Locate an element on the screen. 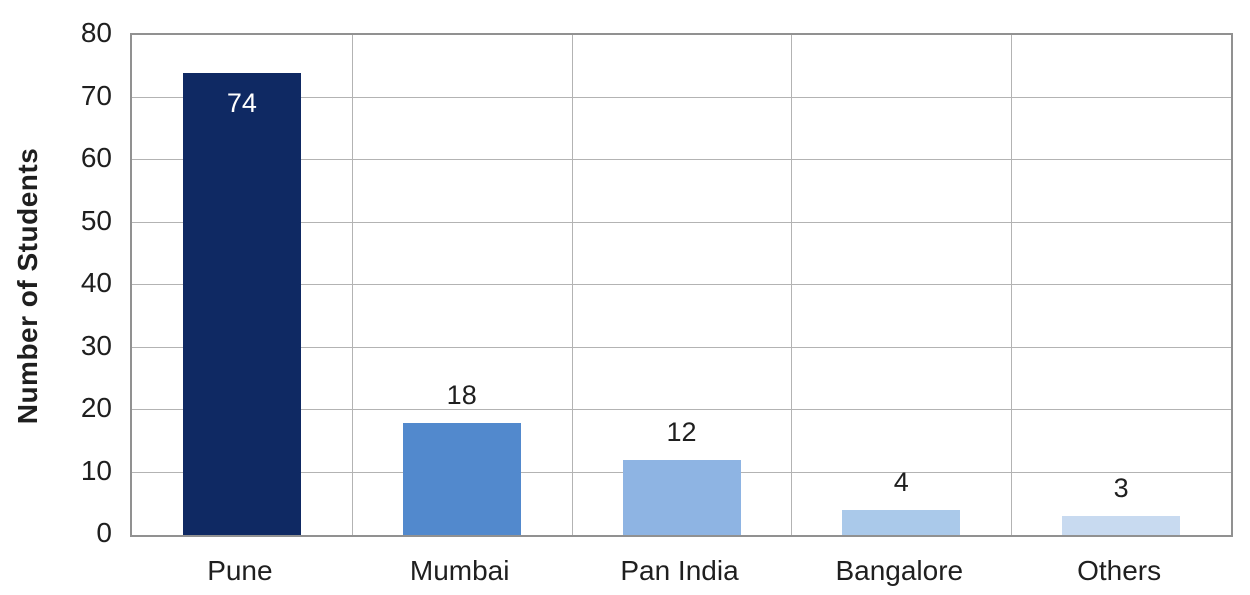  value-label: 12 is located at coordinates (681, 432).